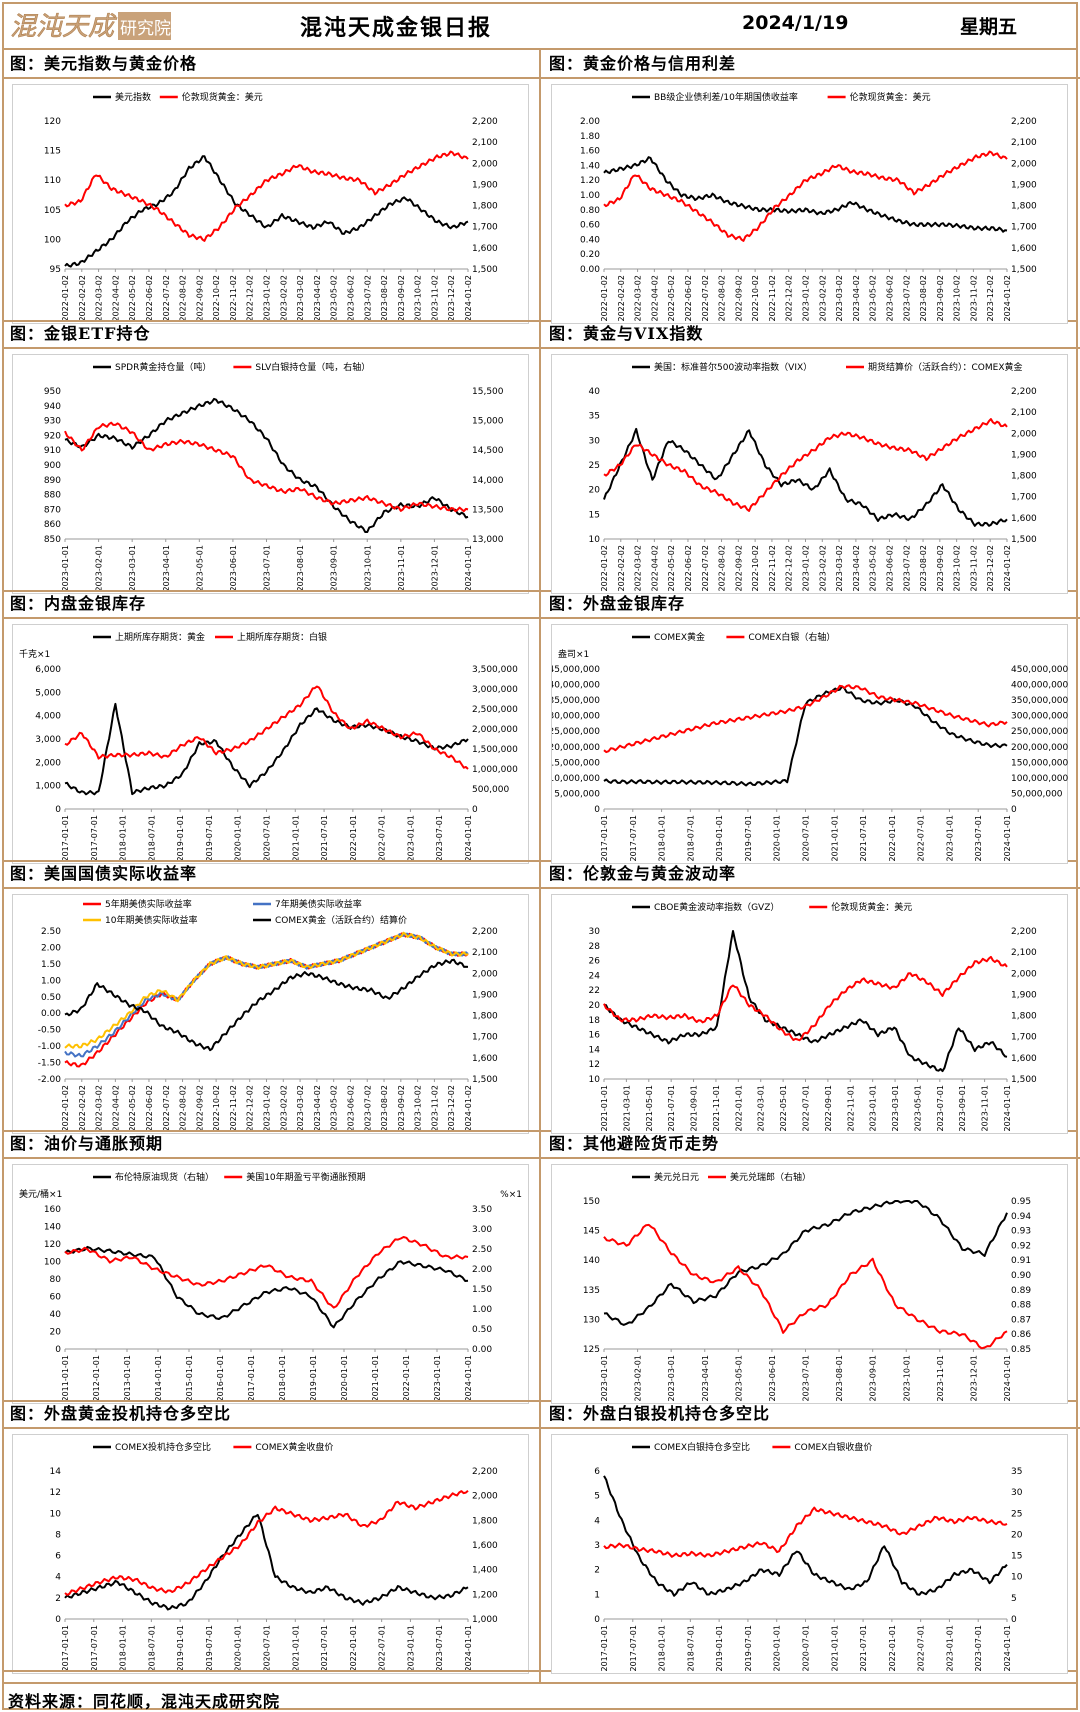  I want to click on y-tick-label-right: 14,500, so click(488, 451).